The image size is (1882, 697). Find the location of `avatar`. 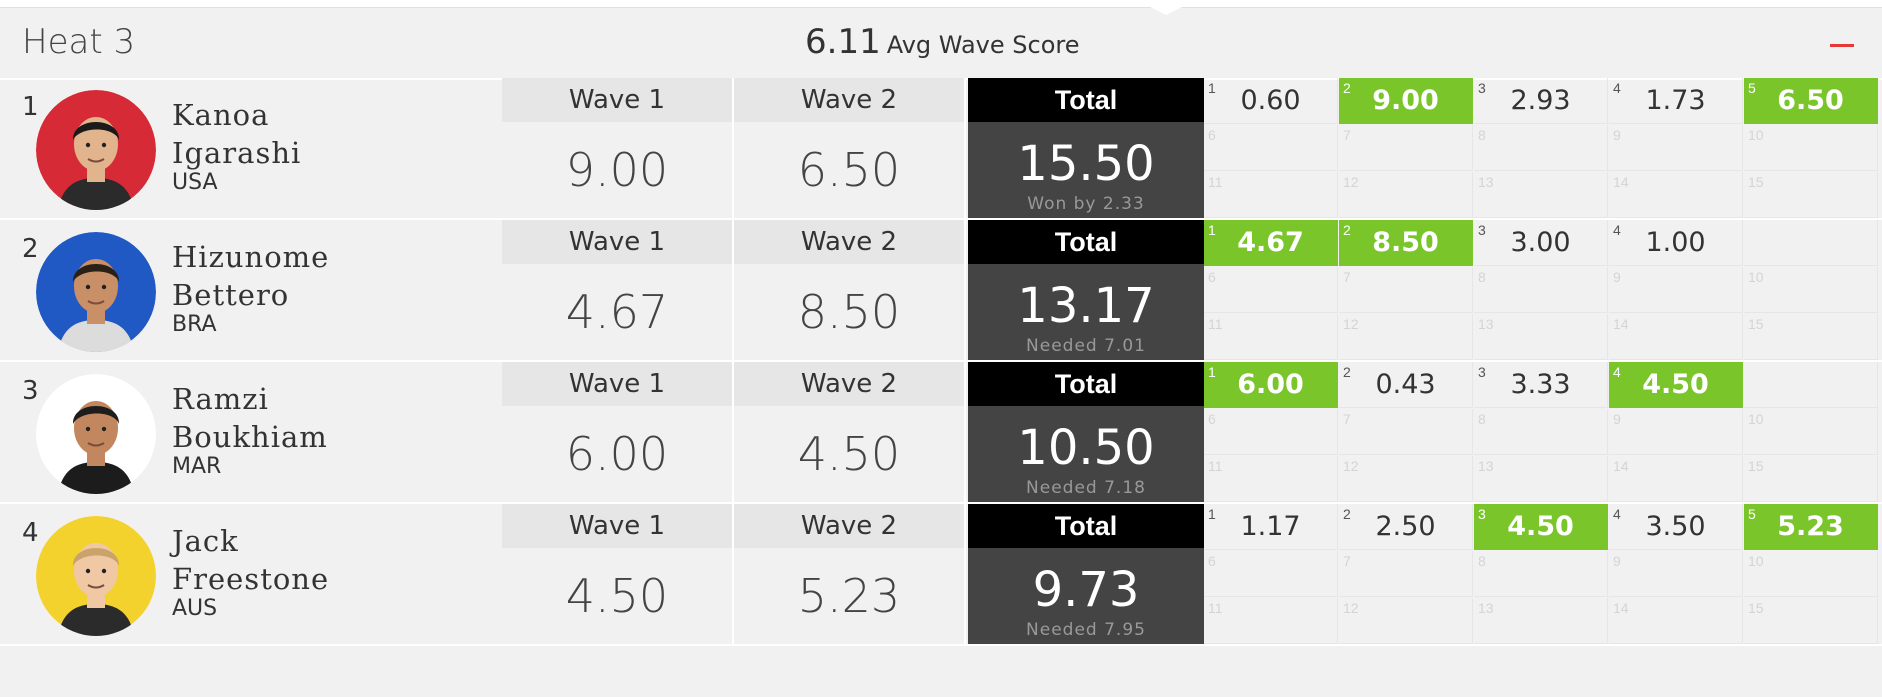

avatar is located at coordinates (96, 150).